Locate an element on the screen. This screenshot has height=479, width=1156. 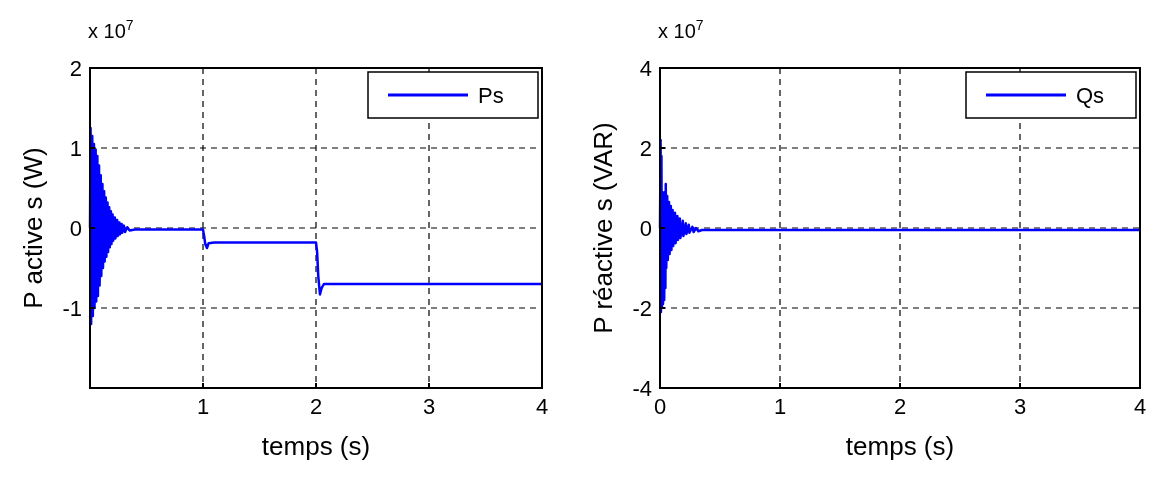
y-tick-label: 4 is located at coordinates (645, 68).